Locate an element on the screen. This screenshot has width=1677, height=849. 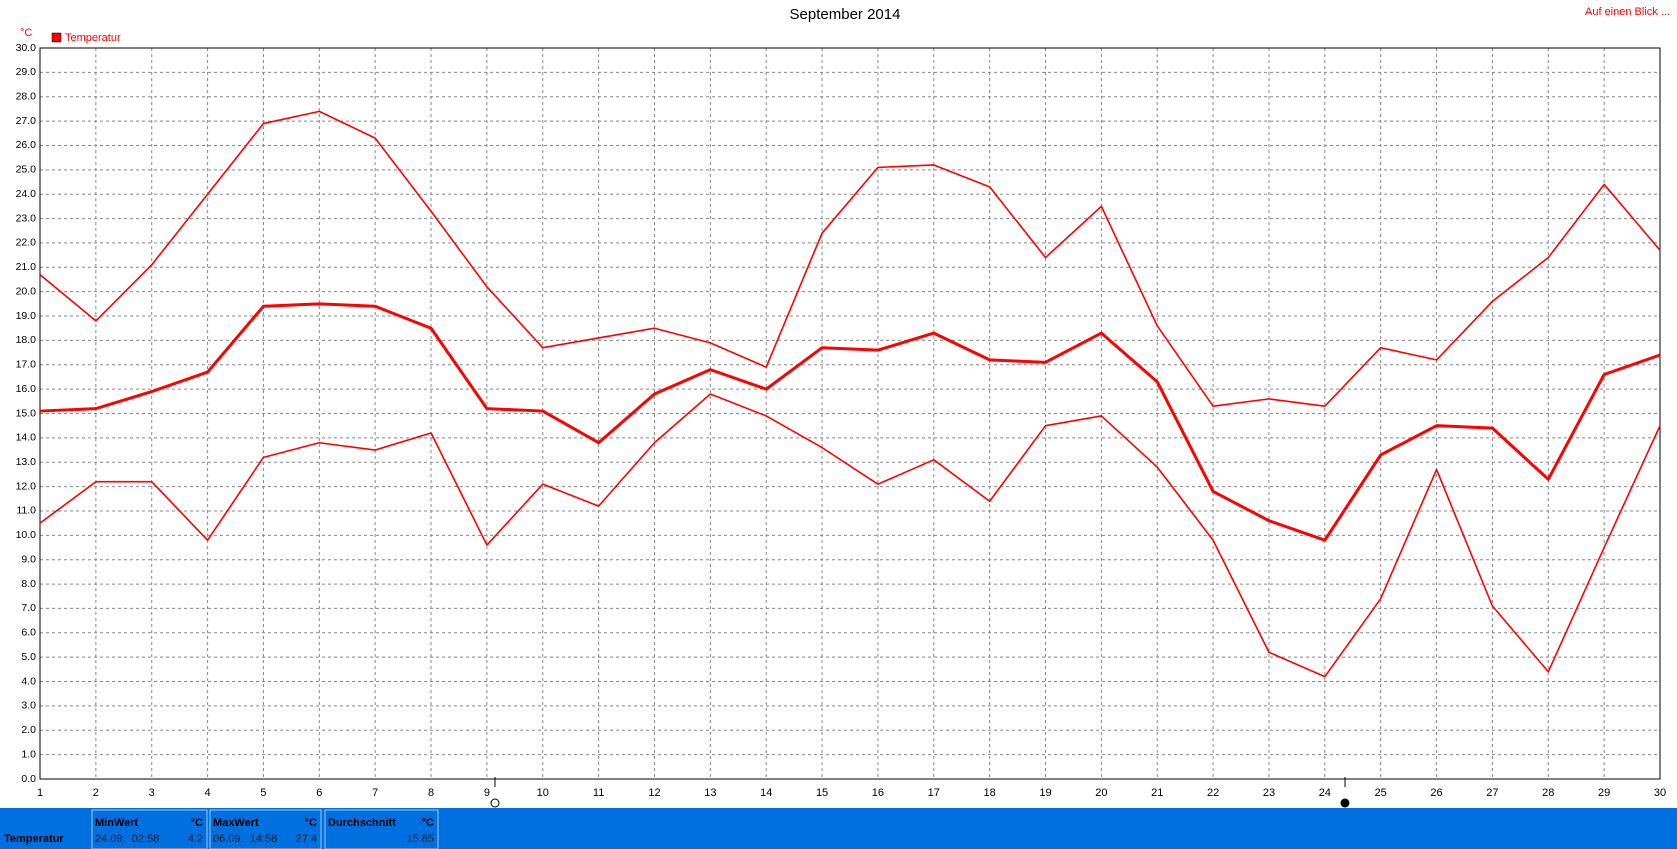
x-tick-label: 1 is located at coordinates (40, 793).